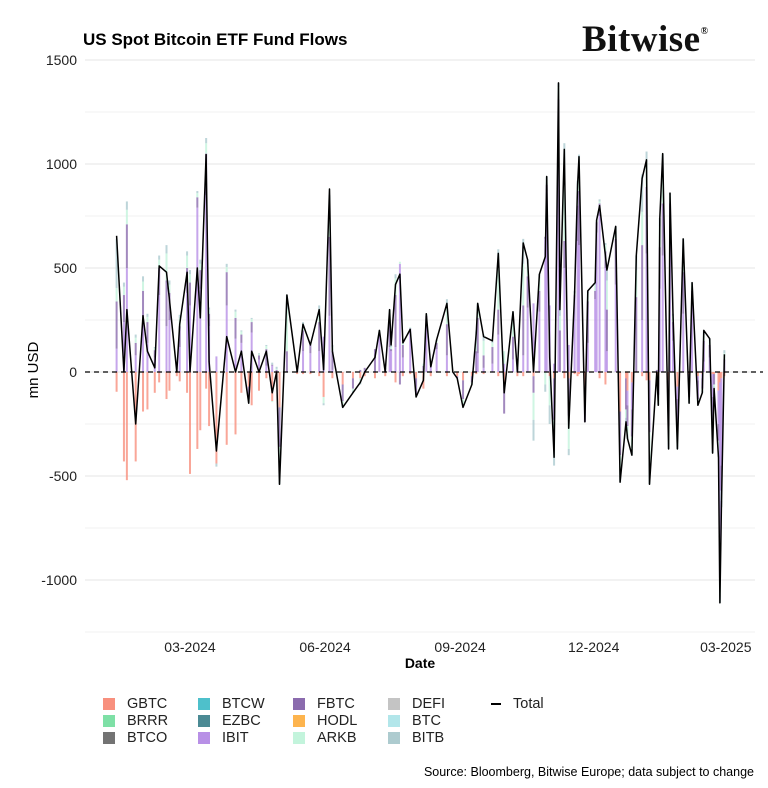  Describe the element at coordinates (33, 370) in the screenshot. I see `y-axis-label: mn USD` at that location.